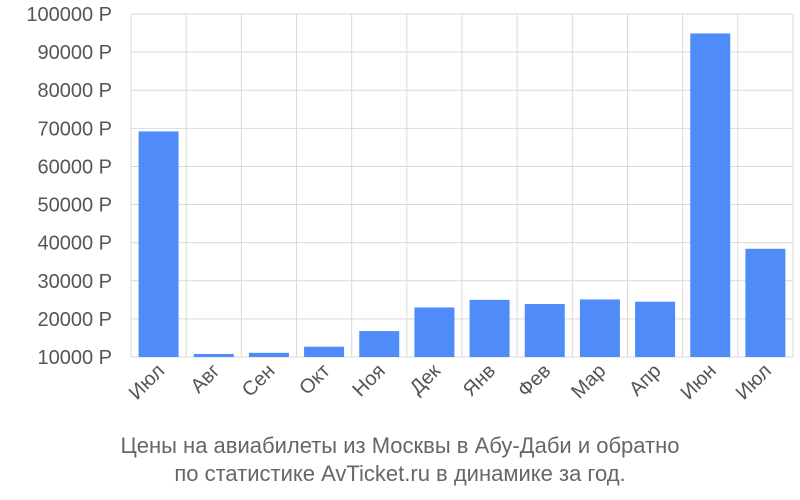  What do you see at coordinates (69, 15) in the screenshot?
I see `y-tick-label: 100000 Р` at bounding box center [69, 15].